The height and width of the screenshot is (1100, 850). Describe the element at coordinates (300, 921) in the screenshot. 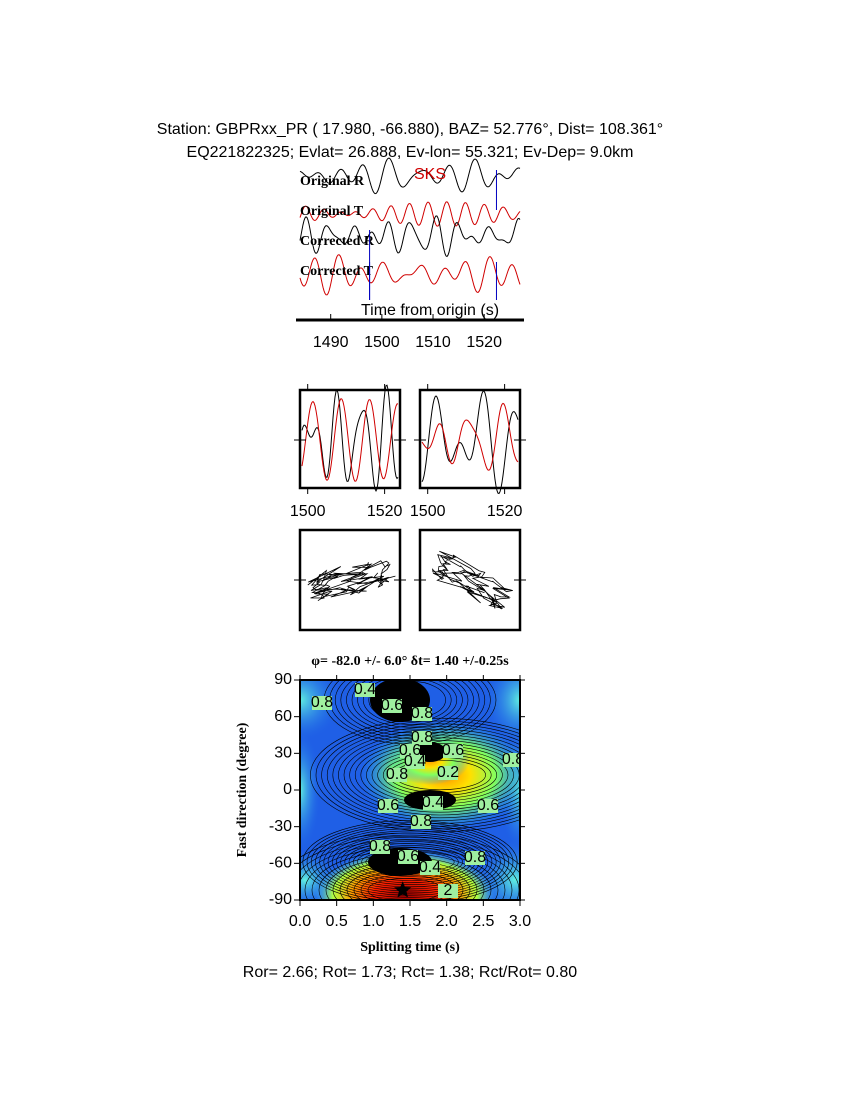

I see `x-tick-label: 0.0` at that location.